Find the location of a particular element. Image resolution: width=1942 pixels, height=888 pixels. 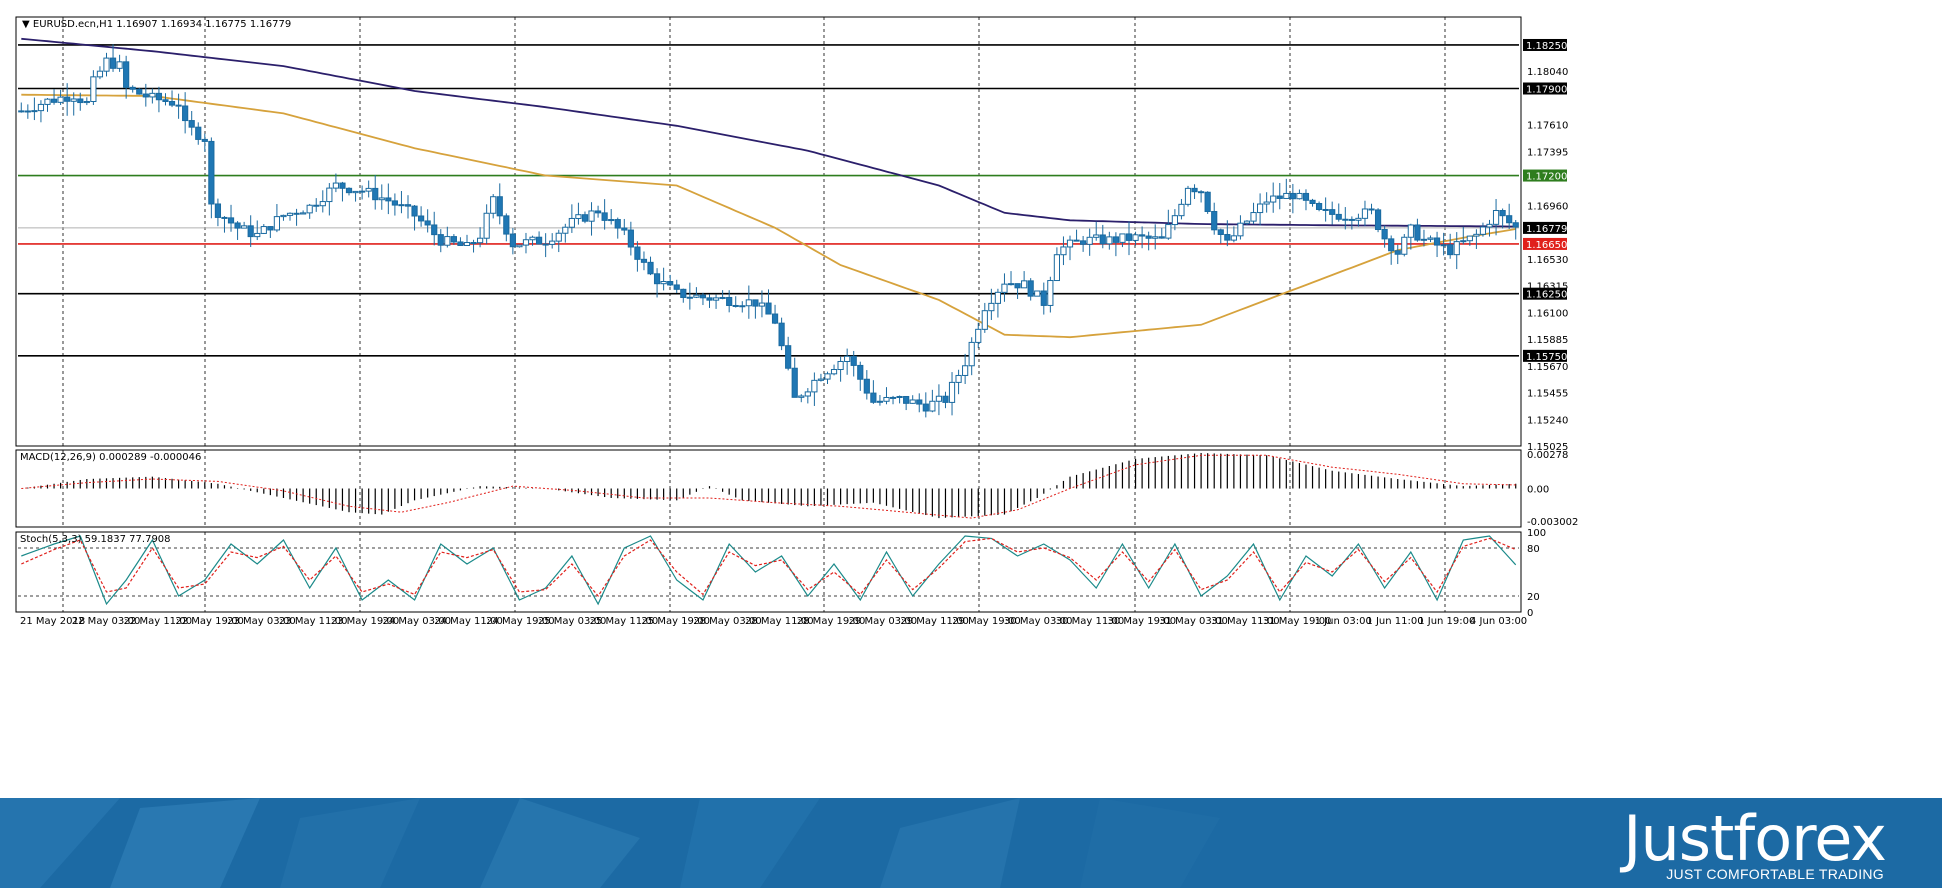

stoch-panel is located at coordinates (768, 572).